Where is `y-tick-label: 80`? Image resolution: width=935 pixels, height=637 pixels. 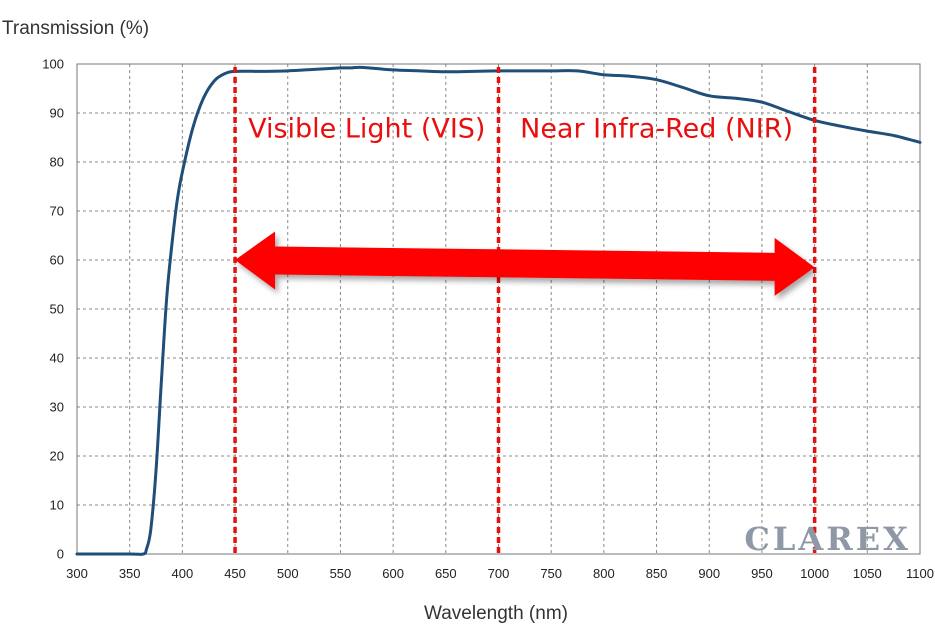 y-tick-label: 80 is located at coordinates (57, 162).